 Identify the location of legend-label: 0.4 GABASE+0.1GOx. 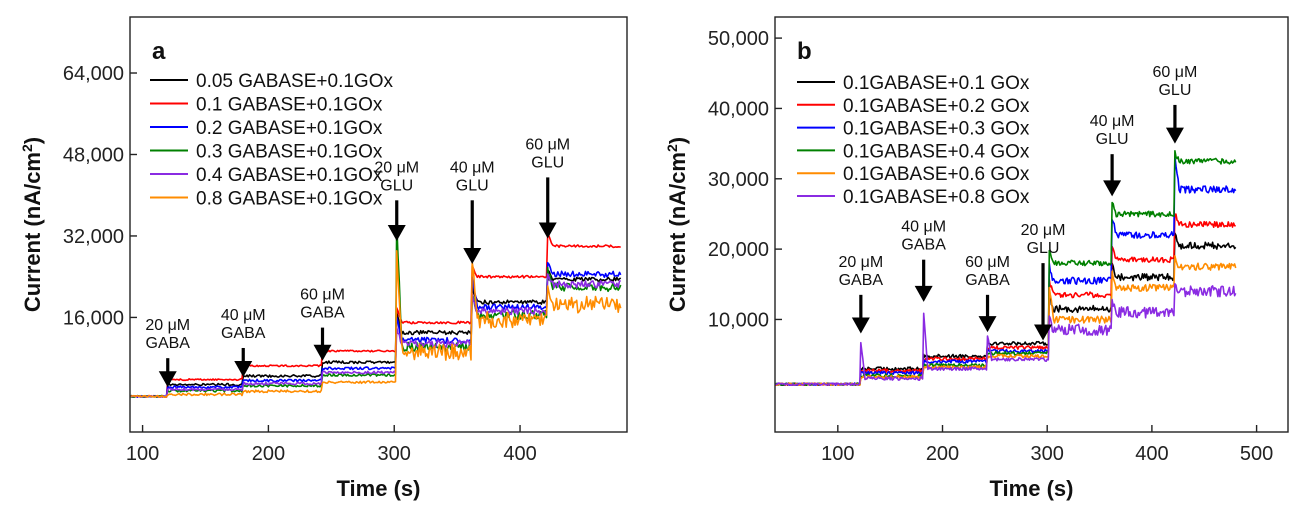
(289, 175).